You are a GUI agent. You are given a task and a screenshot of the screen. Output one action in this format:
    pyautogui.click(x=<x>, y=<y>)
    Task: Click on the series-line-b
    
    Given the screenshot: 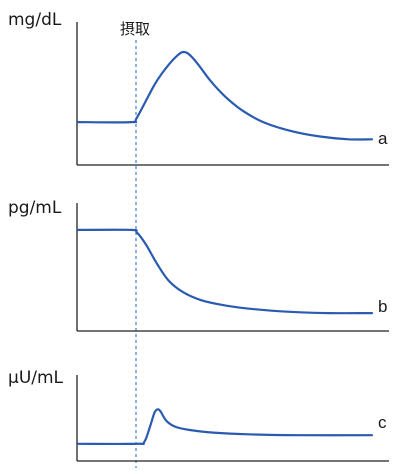 What is the action you would take?
    pyautogui.click(x=225, y=271)
    